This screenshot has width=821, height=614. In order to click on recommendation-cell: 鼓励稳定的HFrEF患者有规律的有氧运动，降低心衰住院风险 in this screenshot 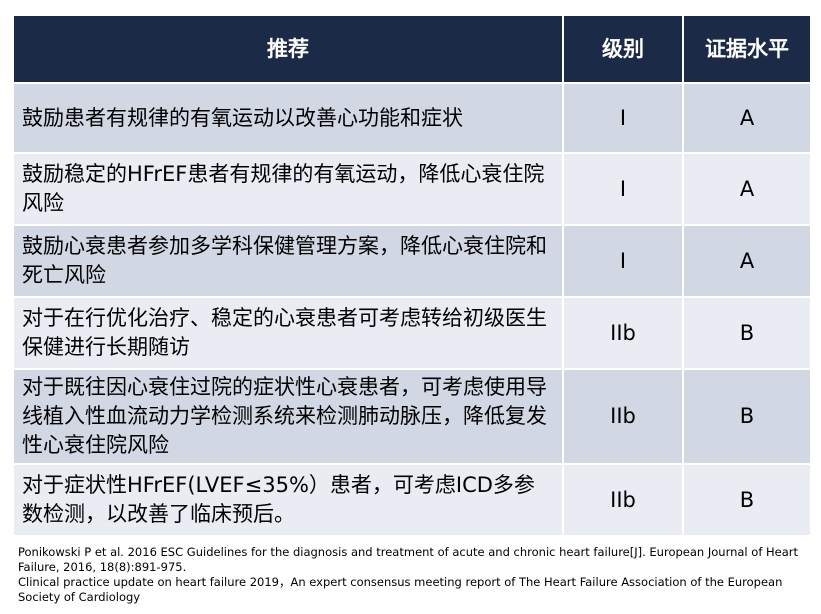, I will do `click(288, 189)`.